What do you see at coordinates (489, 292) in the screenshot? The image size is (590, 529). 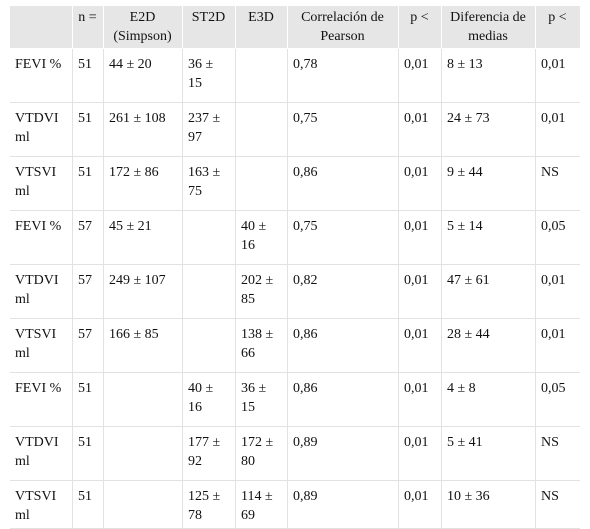 I see `cell-mean-diff: 47 ± 61` at bounding box center [489, 292].